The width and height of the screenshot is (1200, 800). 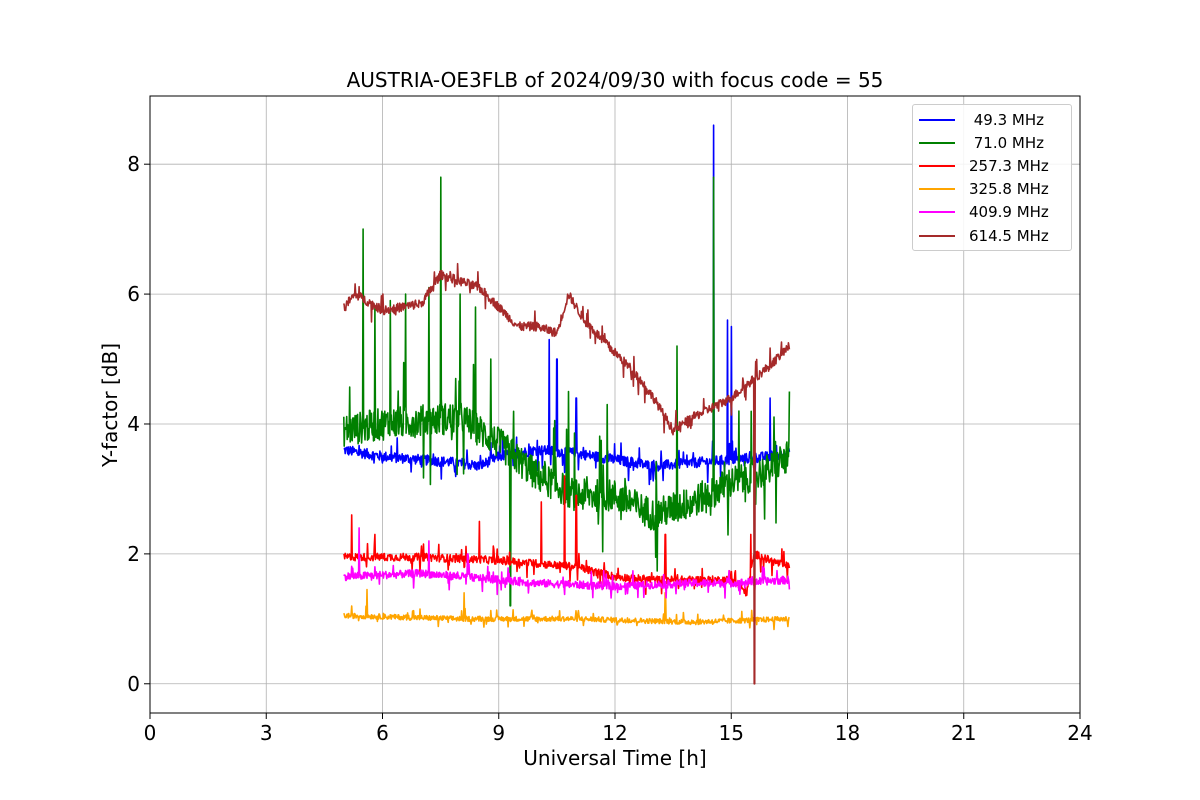 I want to click on x-tick-label: 21, so click(x=963, y=733).